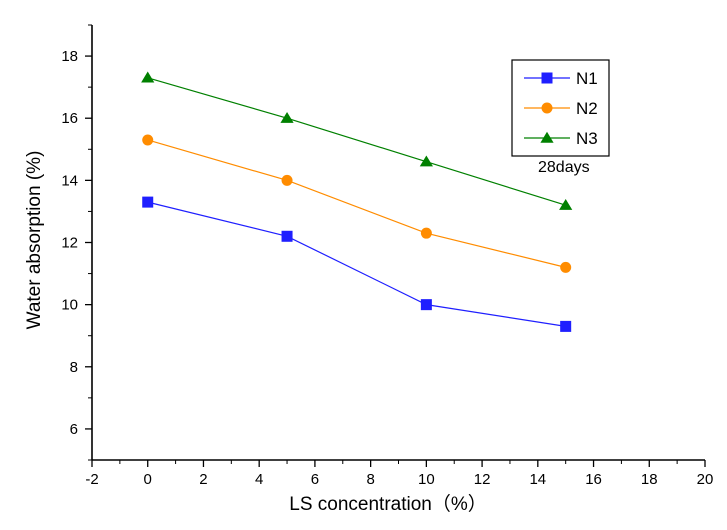 The image size is (727, 530). Describe the element at coordinates (259, 479) in the screenshot. I see `x-tick-label: 4` at that location.